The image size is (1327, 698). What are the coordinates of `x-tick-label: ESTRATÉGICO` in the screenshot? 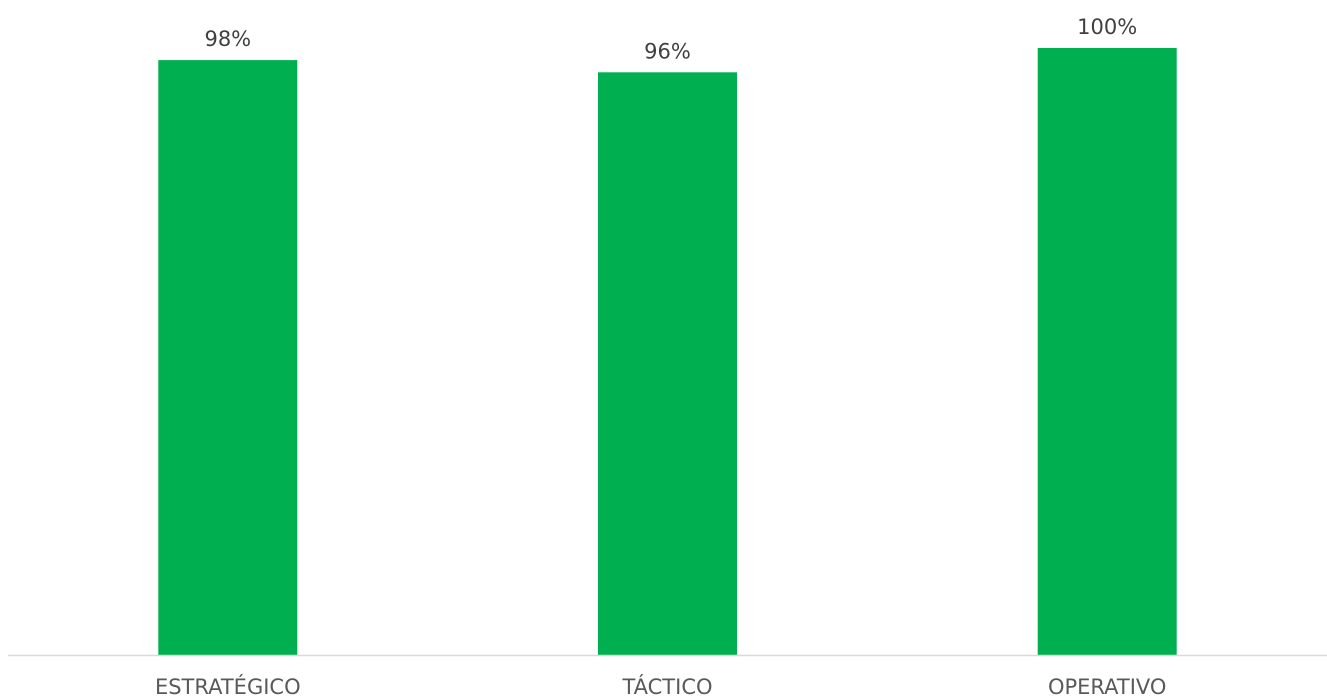 It's located at (228, 686).